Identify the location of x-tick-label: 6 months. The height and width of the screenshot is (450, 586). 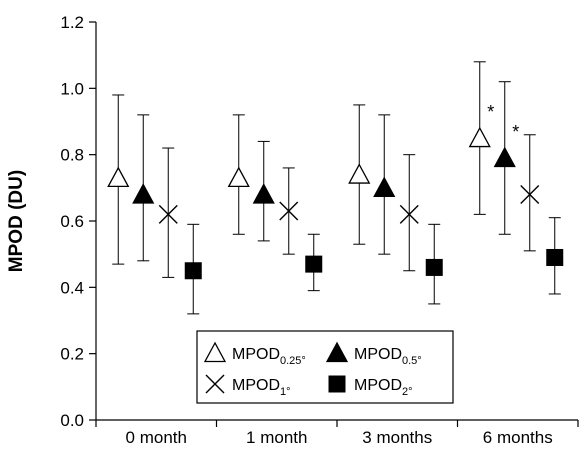
(518, 437).